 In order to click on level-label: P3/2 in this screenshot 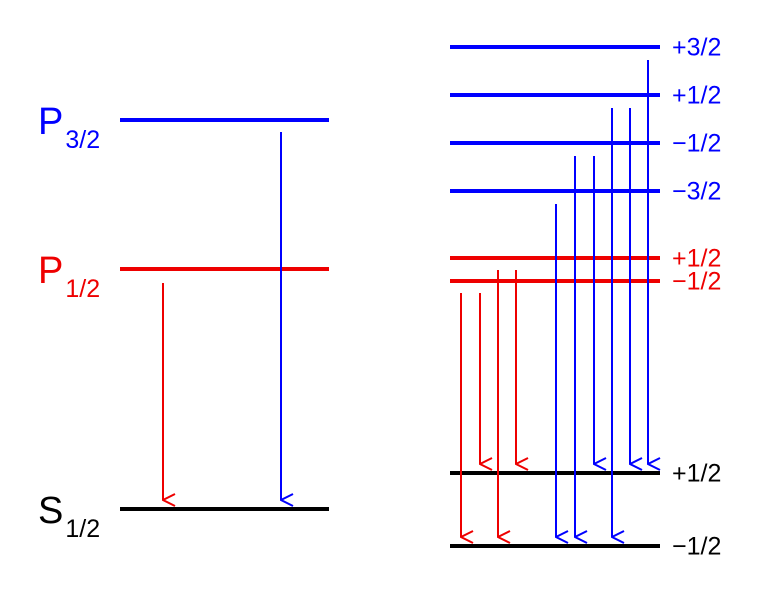, I will do `click(69, 127)`.